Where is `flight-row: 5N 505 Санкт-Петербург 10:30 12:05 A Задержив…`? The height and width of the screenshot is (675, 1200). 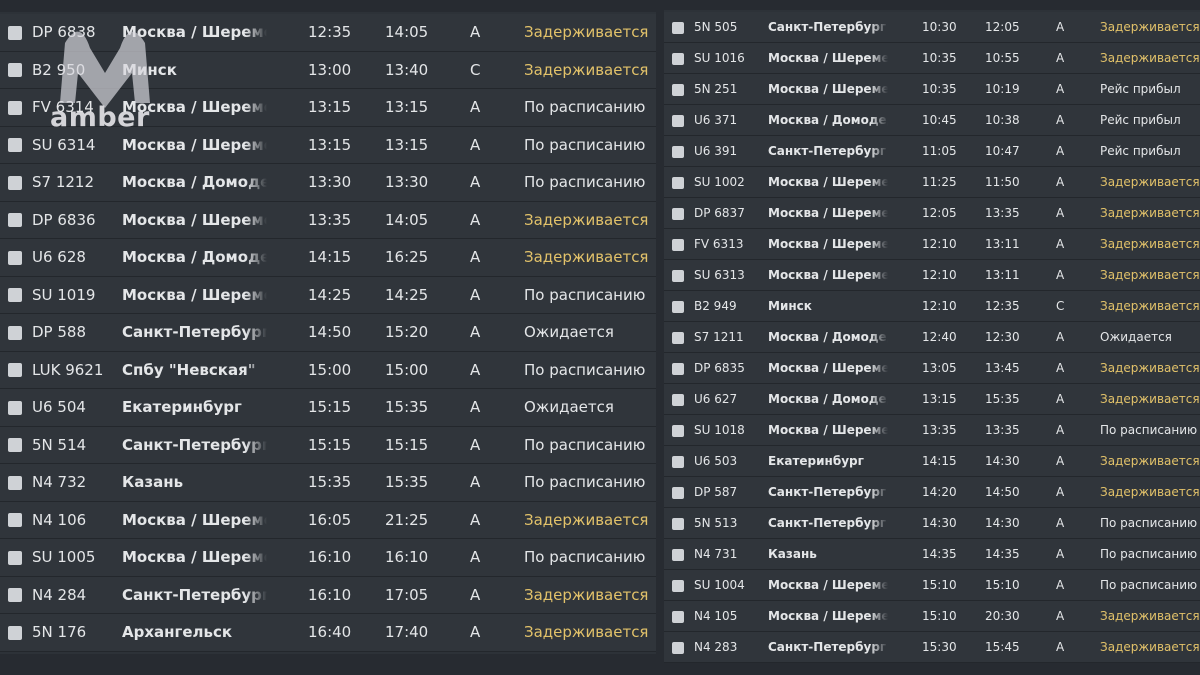 flight-row: 5N 505 Санкт-Петербург 10:30 12:05 A Задержив… is located at coordinates (932, 27).